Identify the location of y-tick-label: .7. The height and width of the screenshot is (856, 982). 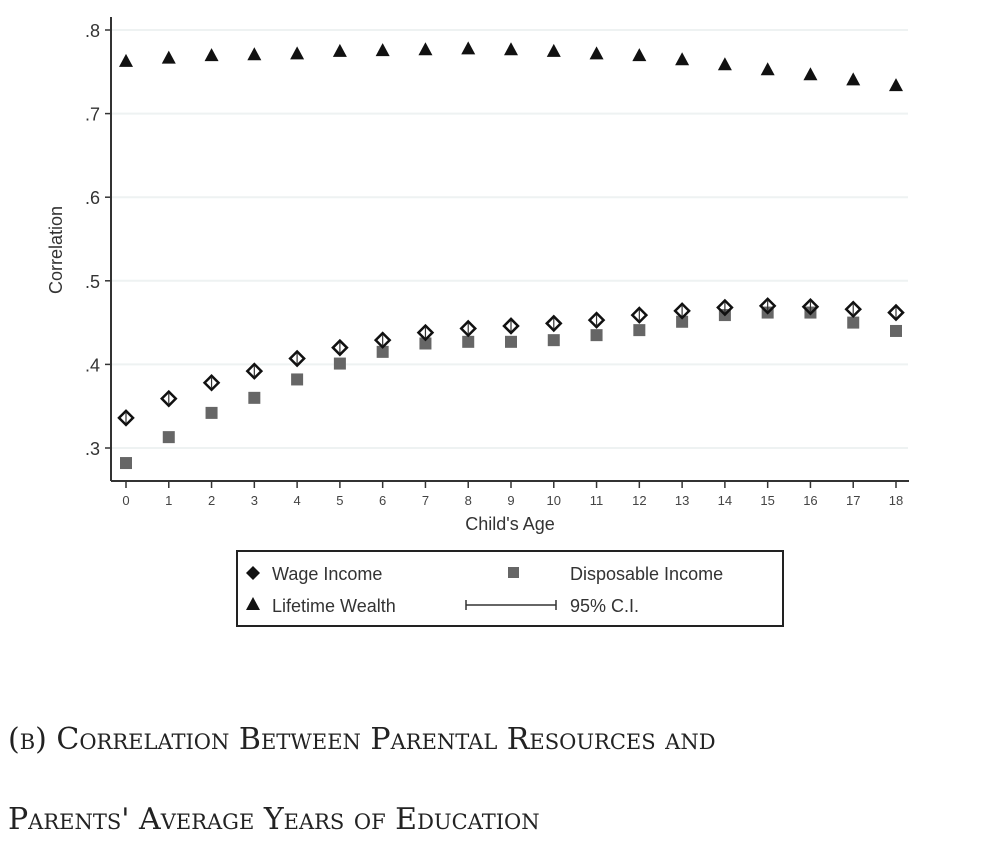
(92, 115).